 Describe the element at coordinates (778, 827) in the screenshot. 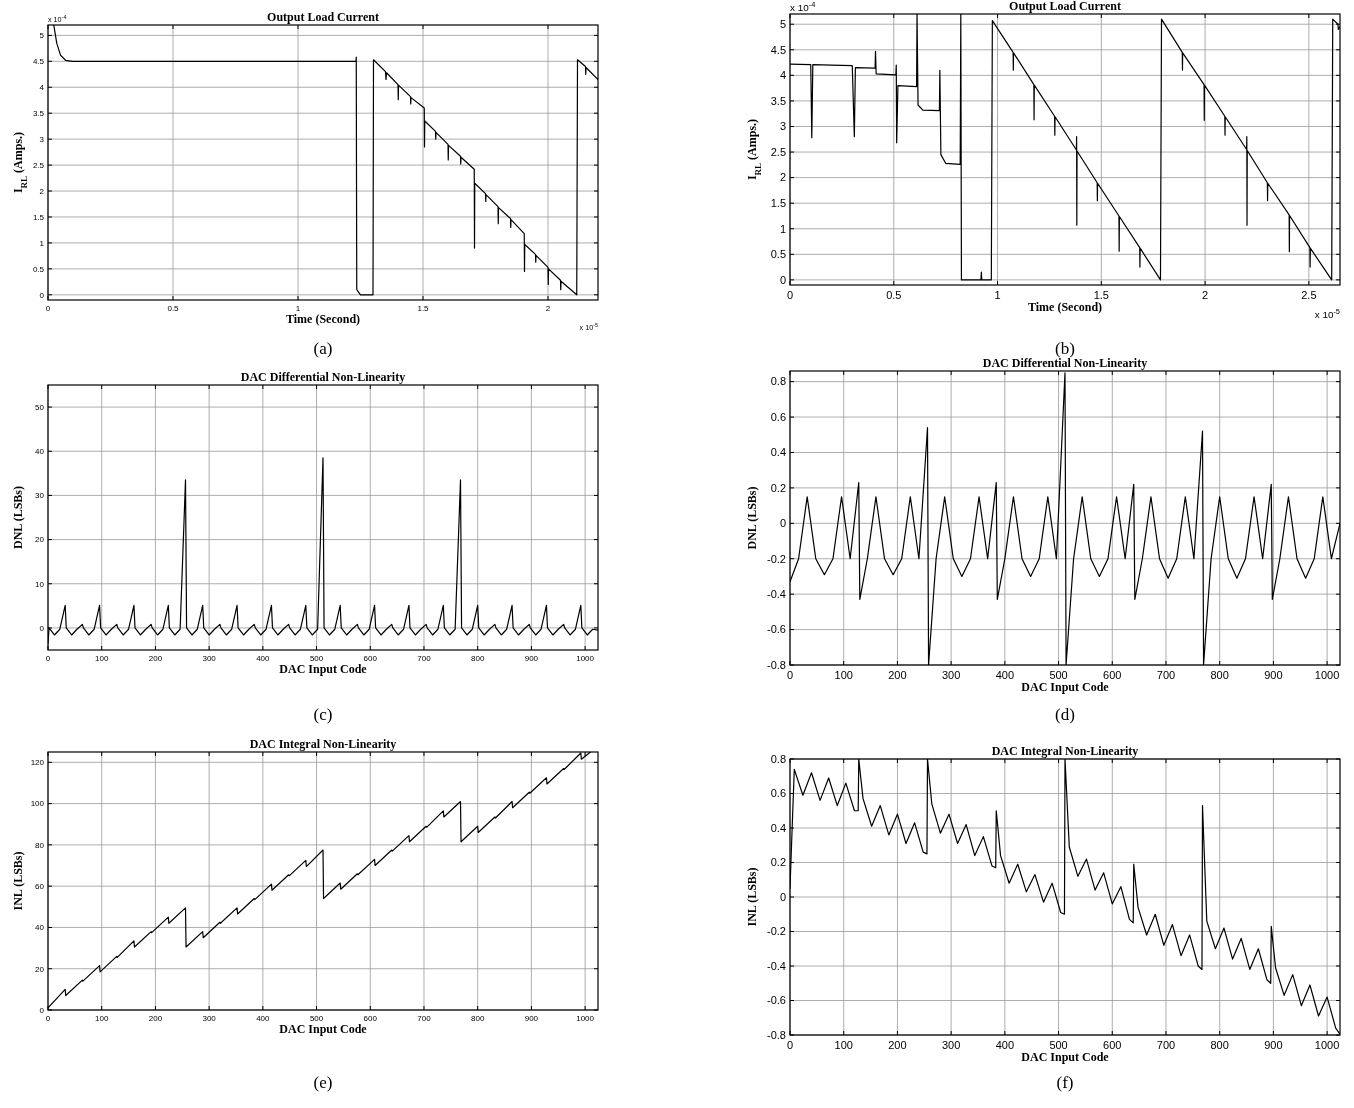

I see `y-tick-label: 0.4` at that location.